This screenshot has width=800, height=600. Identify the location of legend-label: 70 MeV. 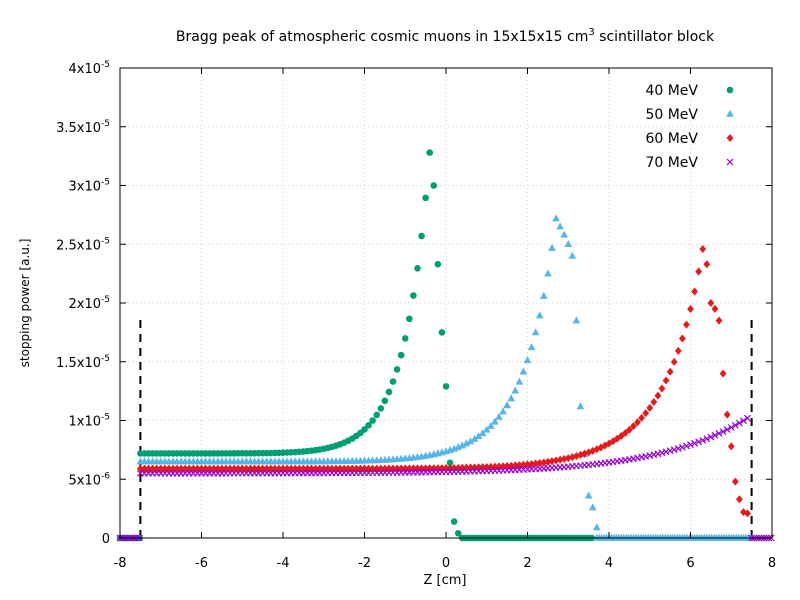
(671, 163).